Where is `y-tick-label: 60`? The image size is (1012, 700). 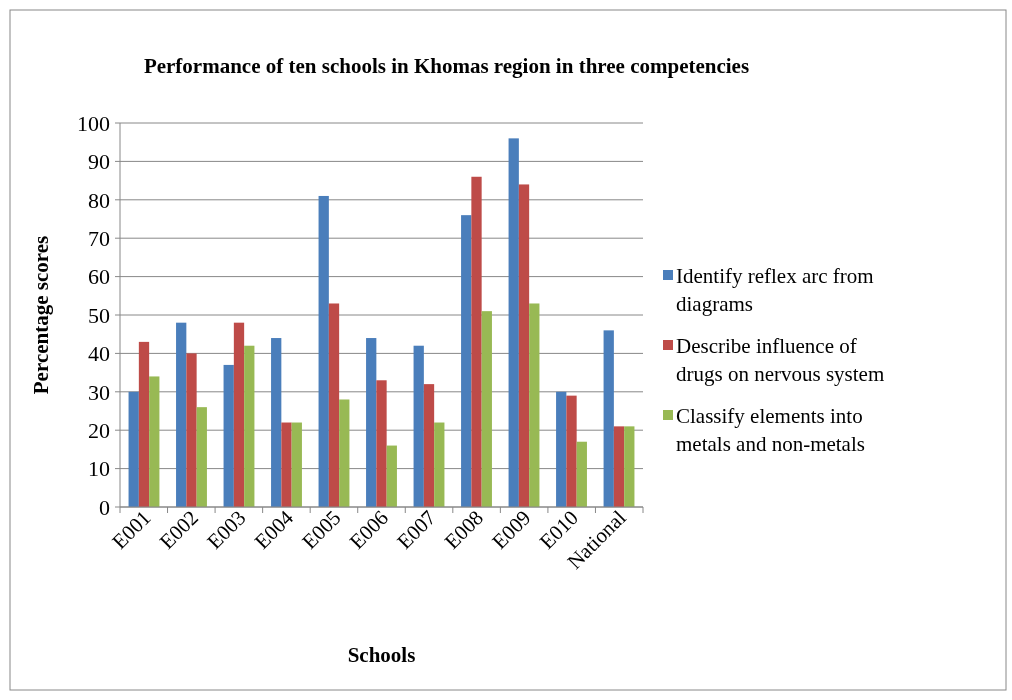 y-tick-label: 60 is located at coordinates (99, 277).